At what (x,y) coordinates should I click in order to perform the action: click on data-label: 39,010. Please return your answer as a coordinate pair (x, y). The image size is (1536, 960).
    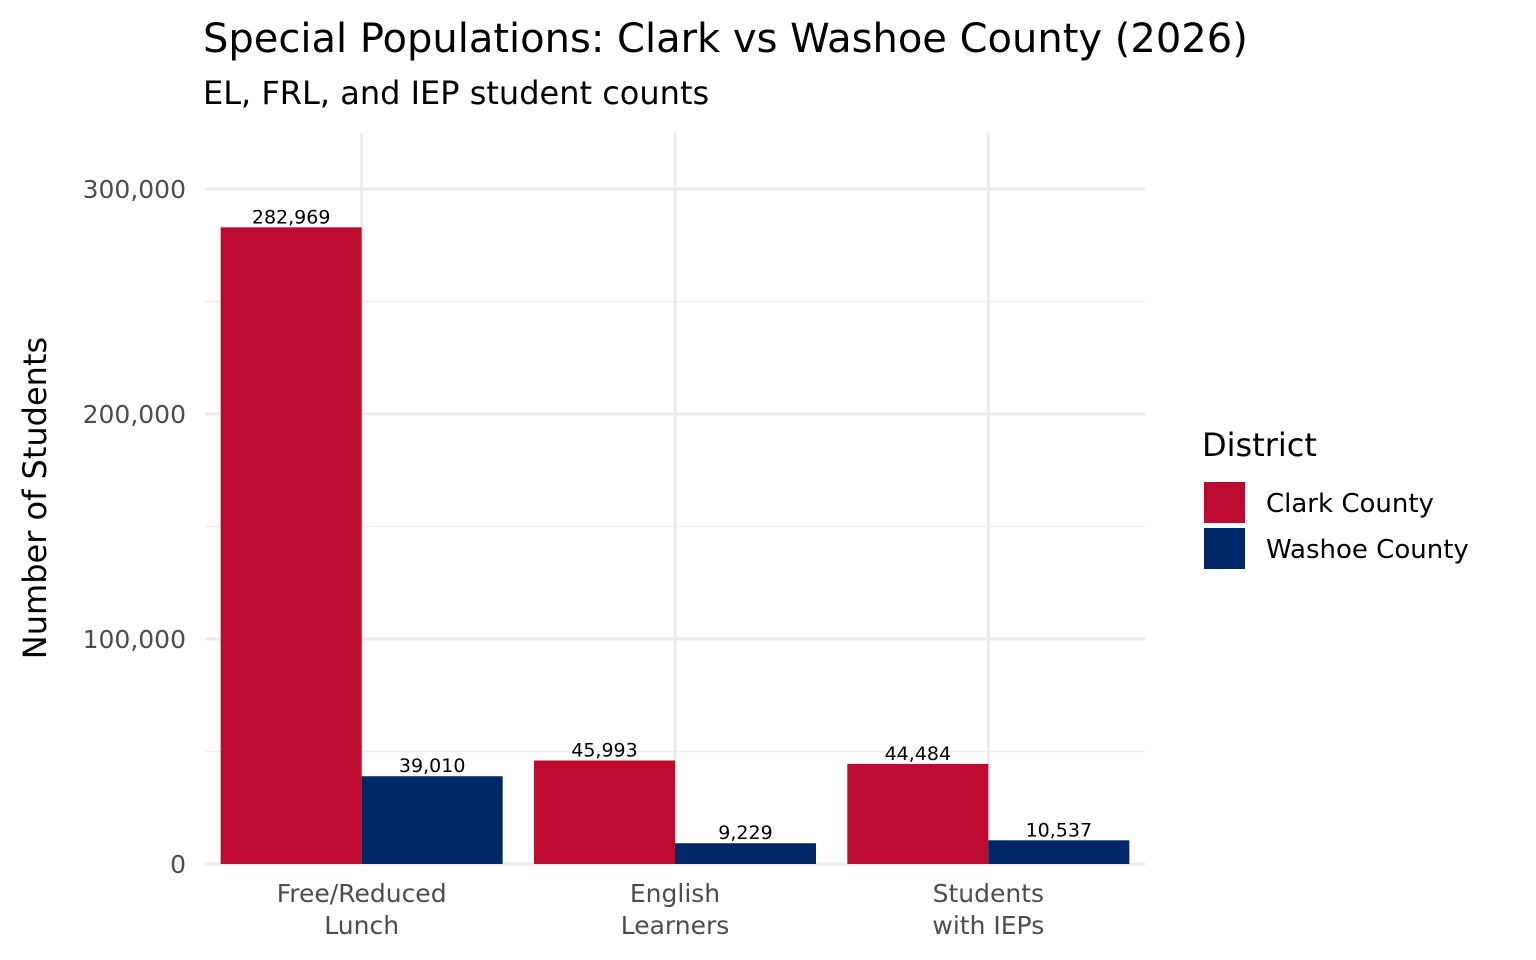
    Looking at the image, I should click on (432, 766).